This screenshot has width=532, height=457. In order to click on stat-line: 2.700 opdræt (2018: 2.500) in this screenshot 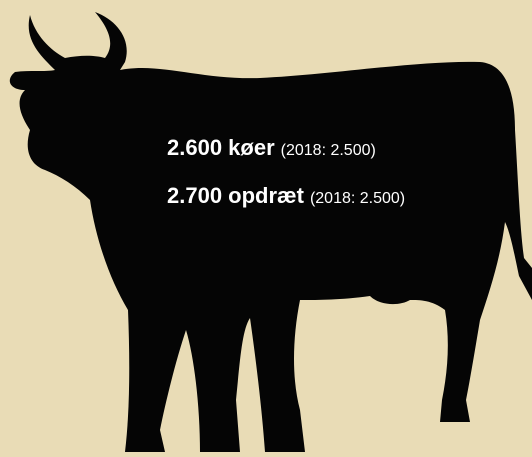, I will do `click(286, 195)`.